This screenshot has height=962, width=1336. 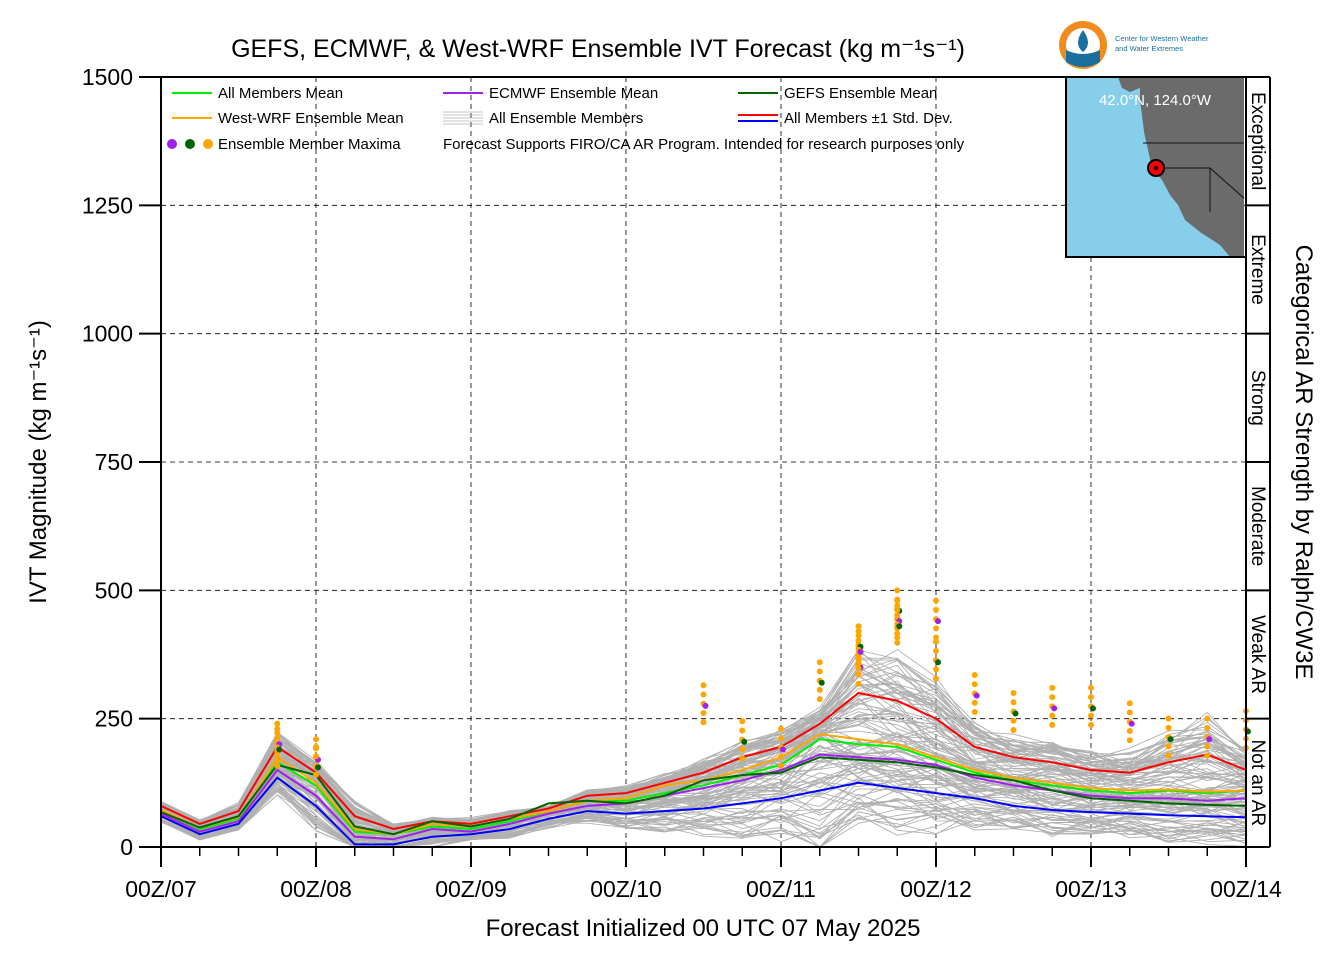 What do you see at coordinates (1303, 462) in the screenshot?
I see `right-axis-label: Categorical AR Strength by Ralph/CW3E` at bounding box center [1303, 462].